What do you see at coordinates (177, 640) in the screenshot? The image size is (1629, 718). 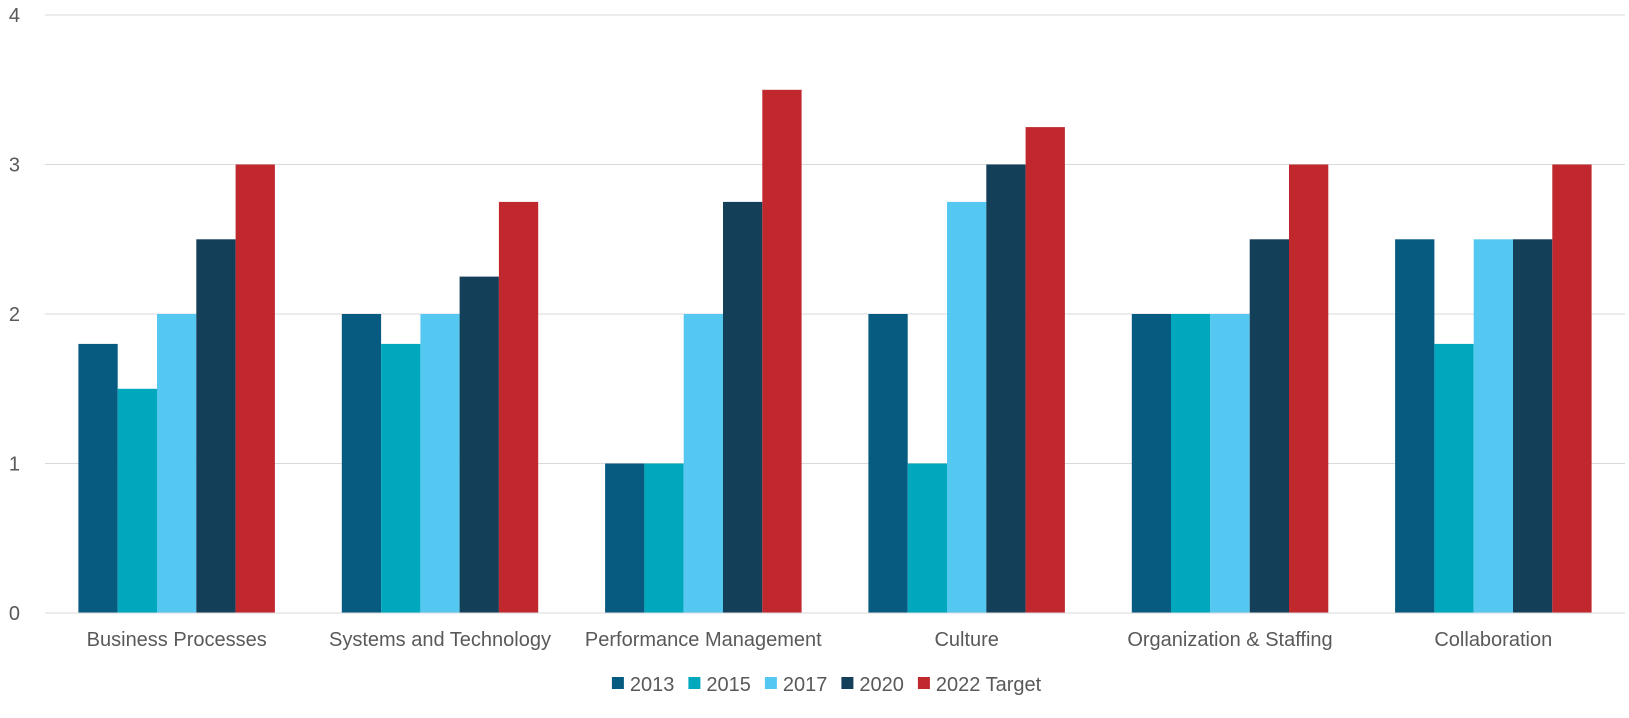 I see `category-label: Business Processes` at bounding box center [177, 640].